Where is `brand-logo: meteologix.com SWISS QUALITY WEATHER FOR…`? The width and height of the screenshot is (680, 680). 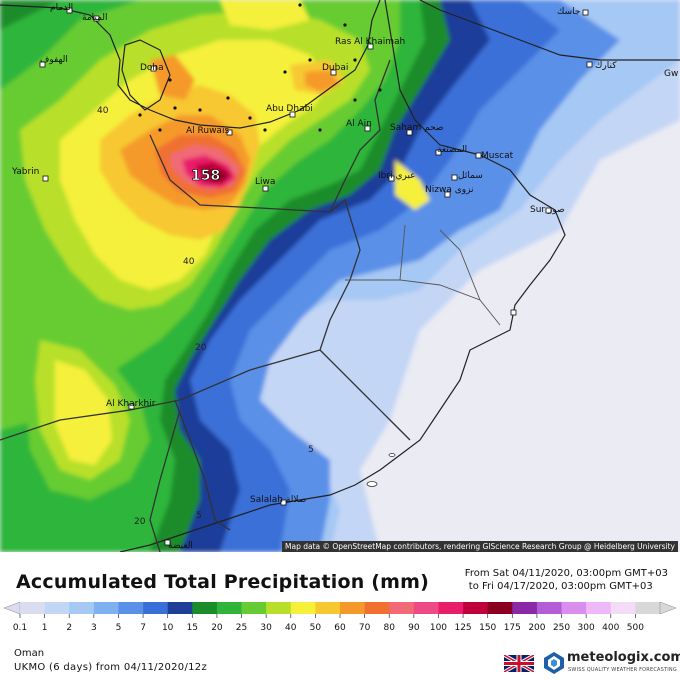 brand-logo: meteologix.com SWISS QUALITY WEATHER FOR… is located at coordinates (611, 664).